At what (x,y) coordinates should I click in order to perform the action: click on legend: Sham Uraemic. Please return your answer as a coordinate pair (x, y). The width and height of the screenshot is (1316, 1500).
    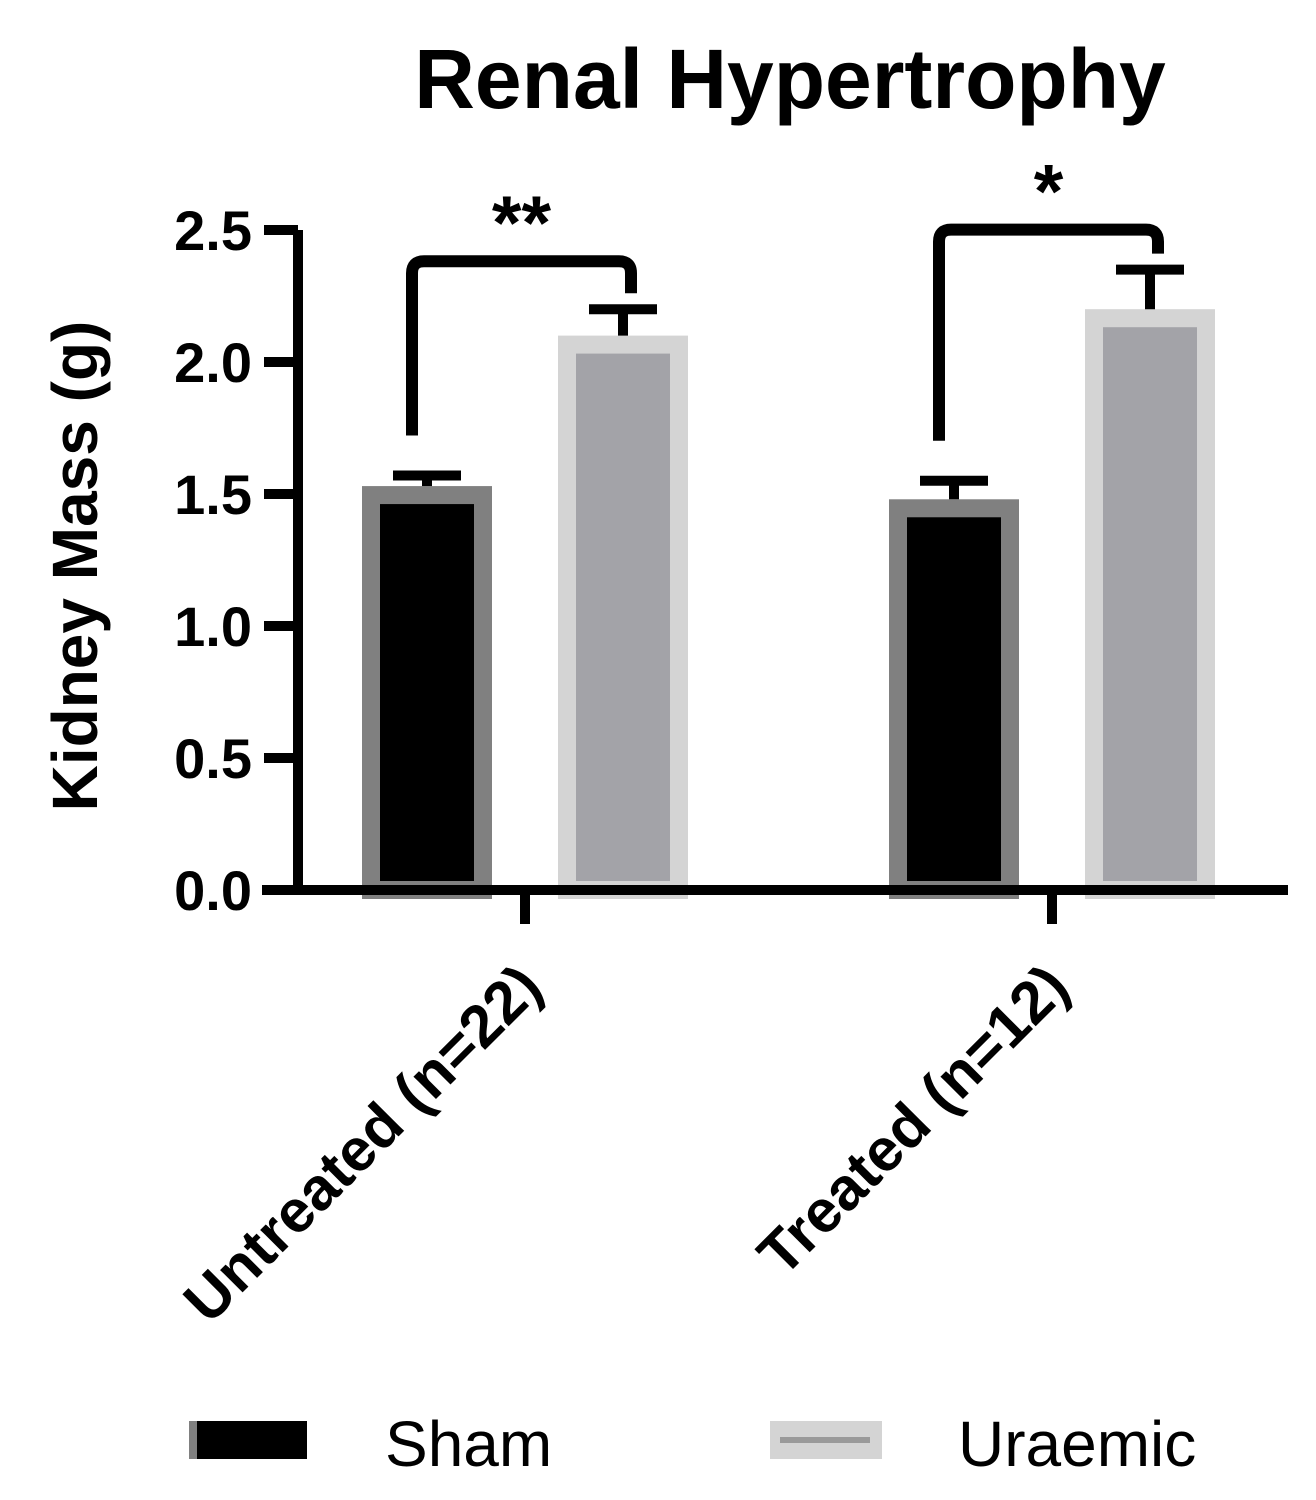
    Looking at the image, I should click on (692, 1444).